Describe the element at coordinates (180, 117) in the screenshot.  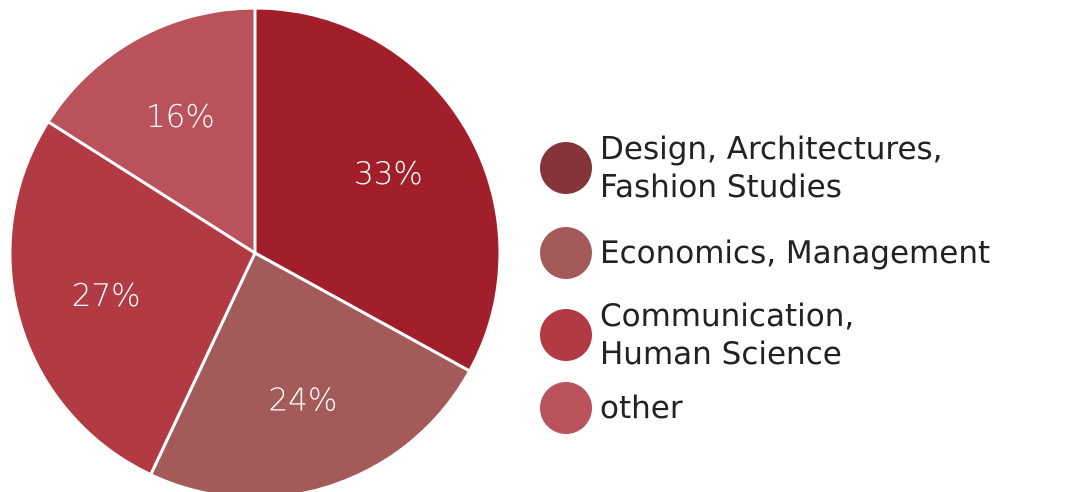
I see `pie-slice-label-other: 16%` at that location.